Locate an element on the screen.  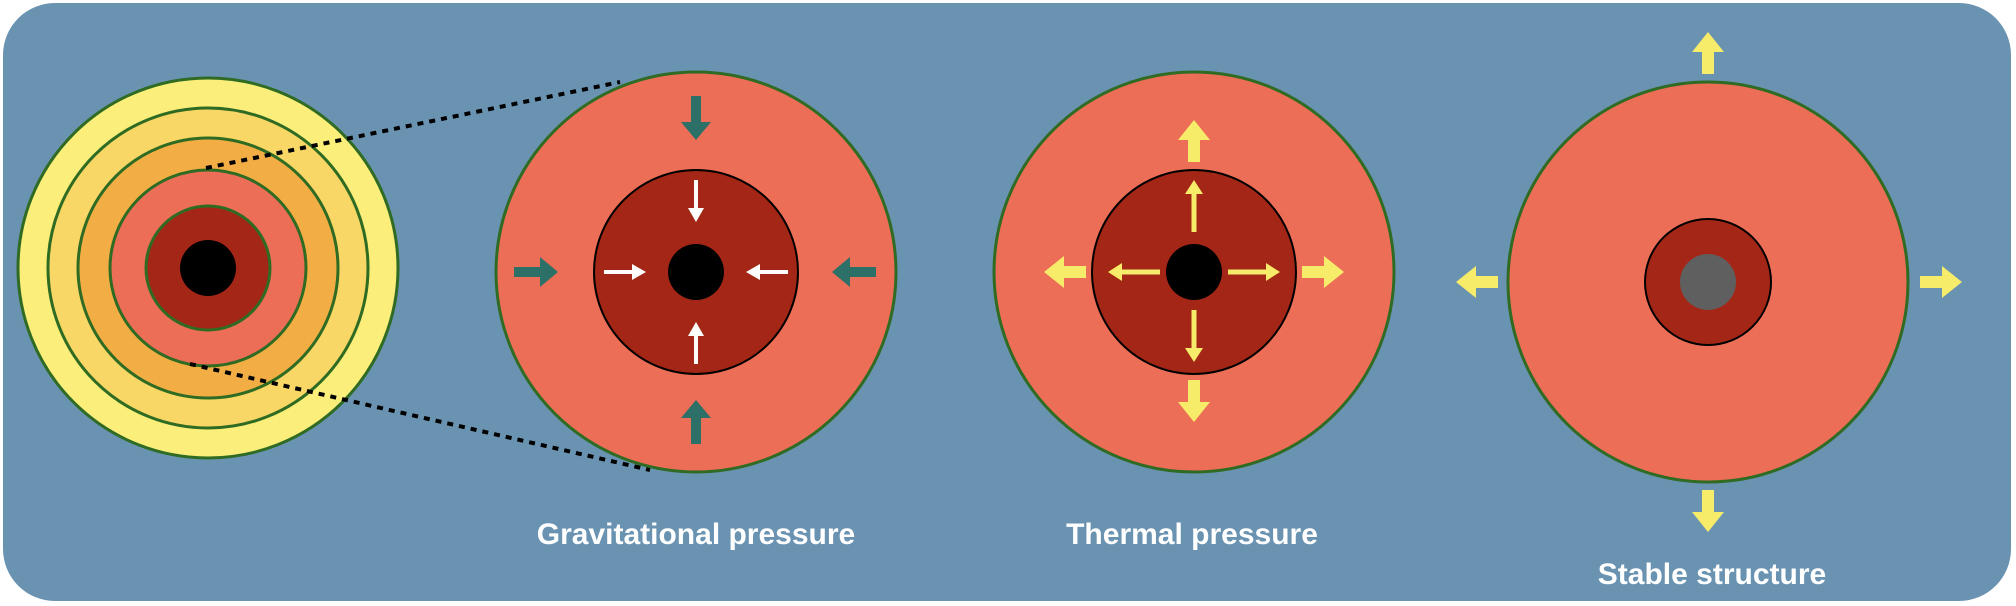
gray-center is located at coordinates (1708, 282).